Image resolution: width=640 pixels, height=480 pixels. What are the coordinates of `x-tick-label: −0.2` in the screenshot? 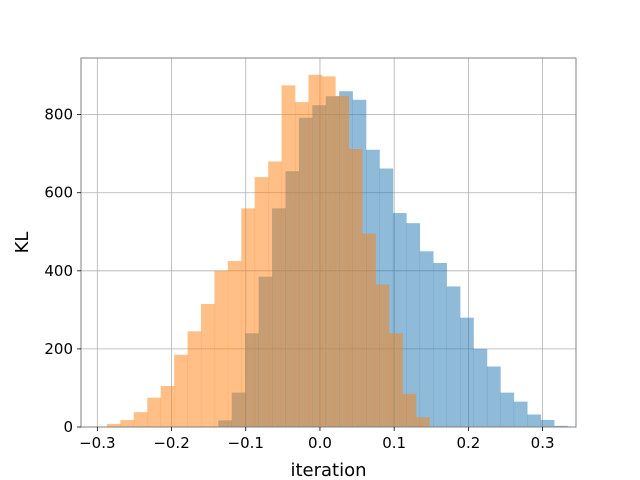 It's located at (171, 443).